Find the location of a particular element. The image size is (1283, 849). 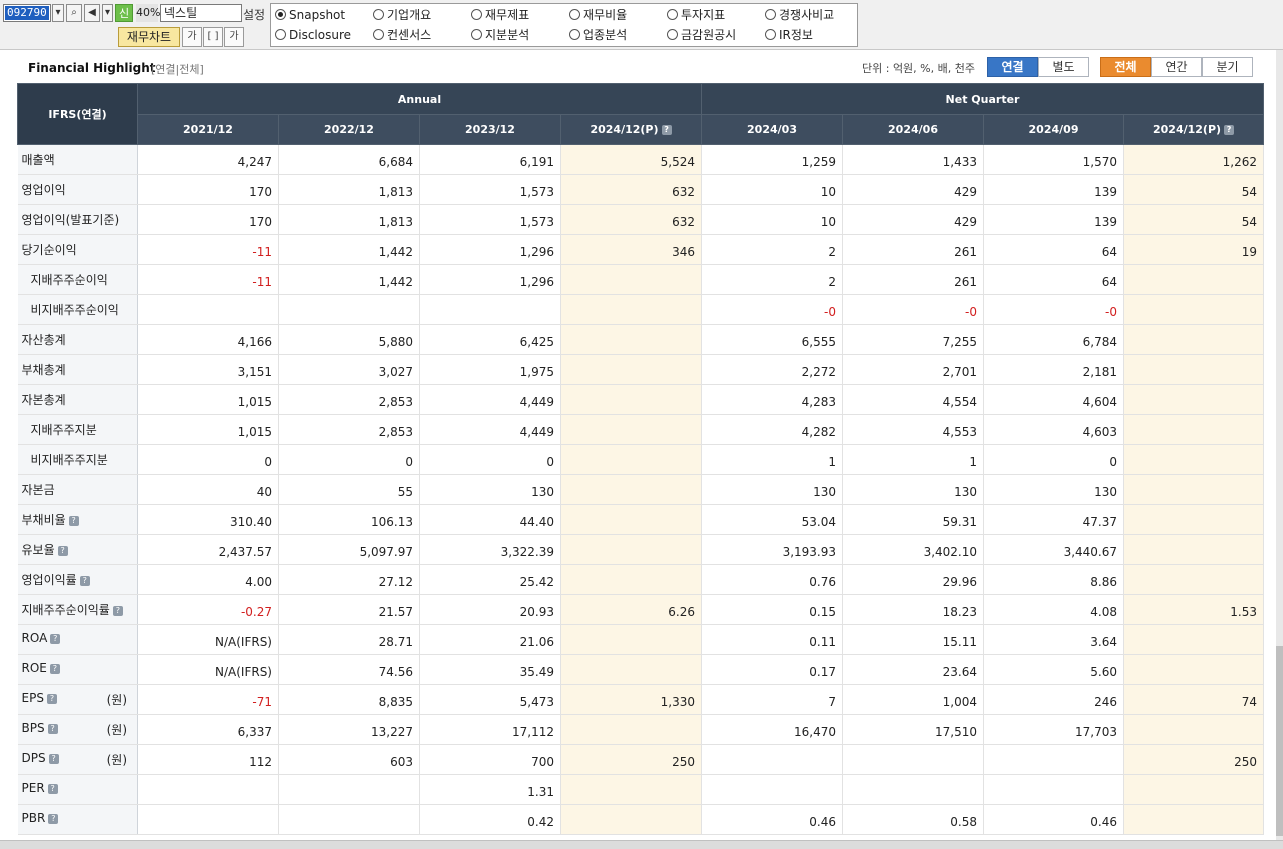

table-cell: 2,701 is located at coordinates (913, 369).